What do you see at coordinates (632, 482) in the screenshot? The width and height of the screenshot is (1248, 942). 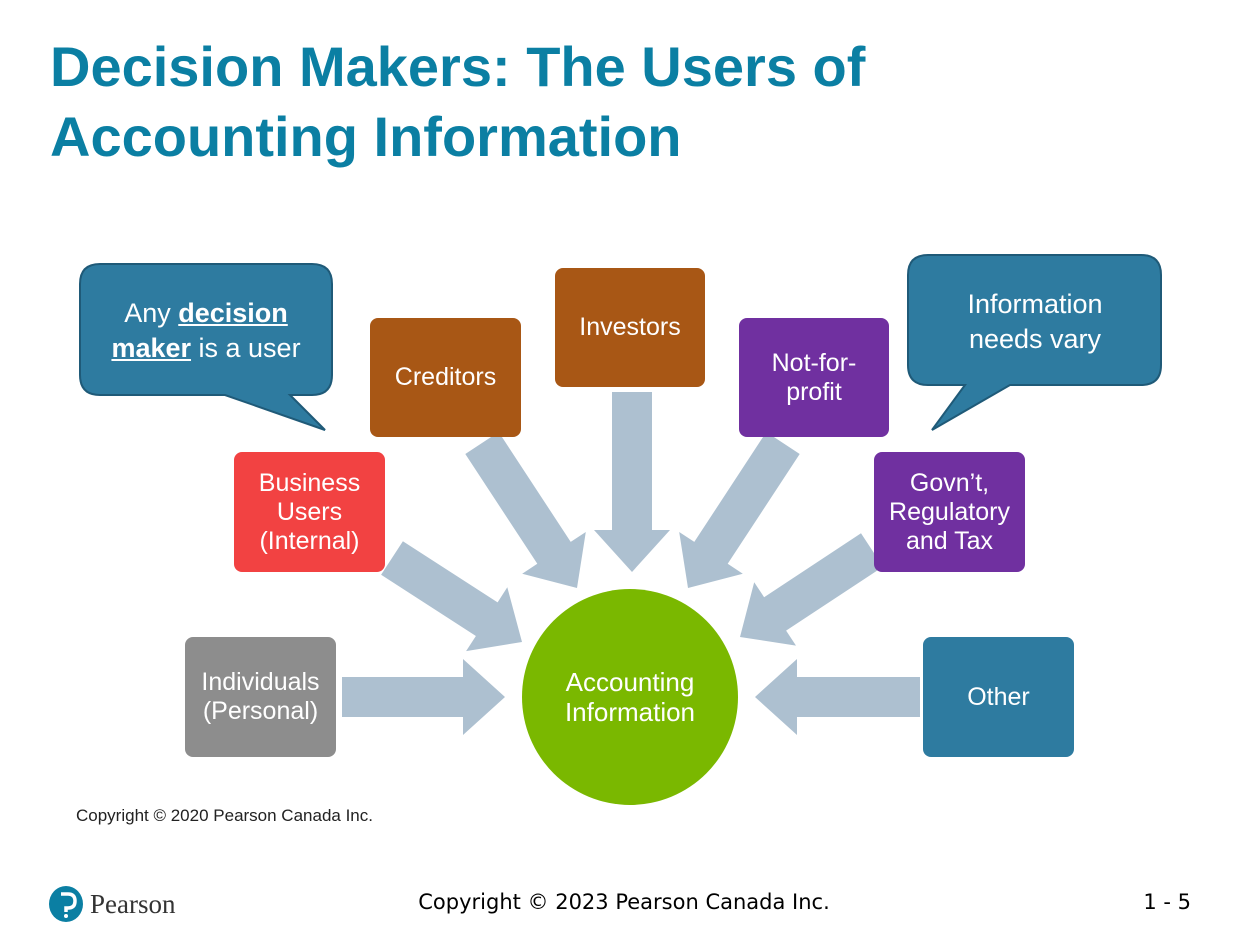 I see `arrow-investors-icon` at bounding box center [632, 482].